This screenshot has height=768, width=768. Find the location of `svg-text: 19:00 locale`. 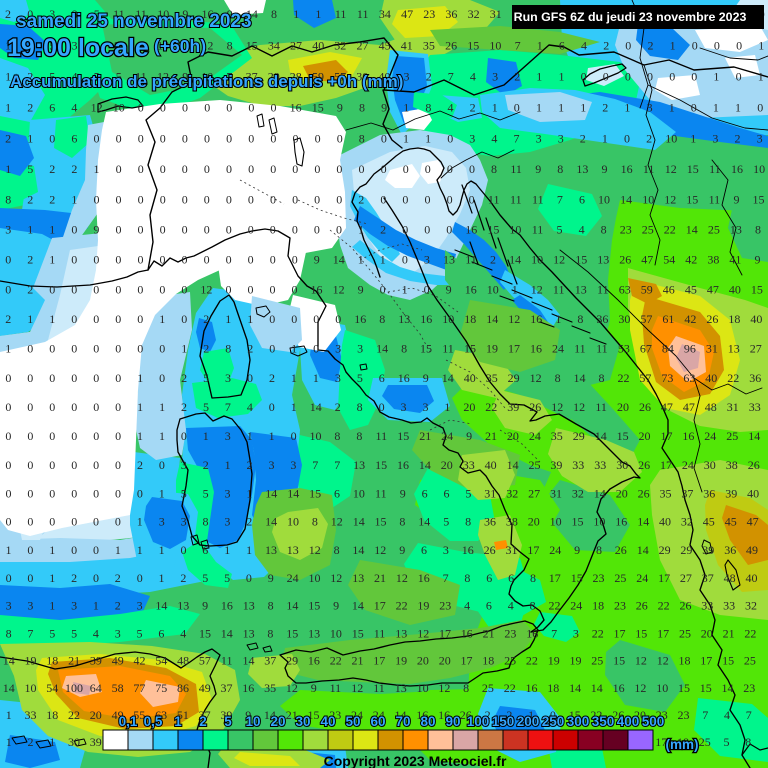

svg-text: 19:00 locale is located at coordinates (78, 48).